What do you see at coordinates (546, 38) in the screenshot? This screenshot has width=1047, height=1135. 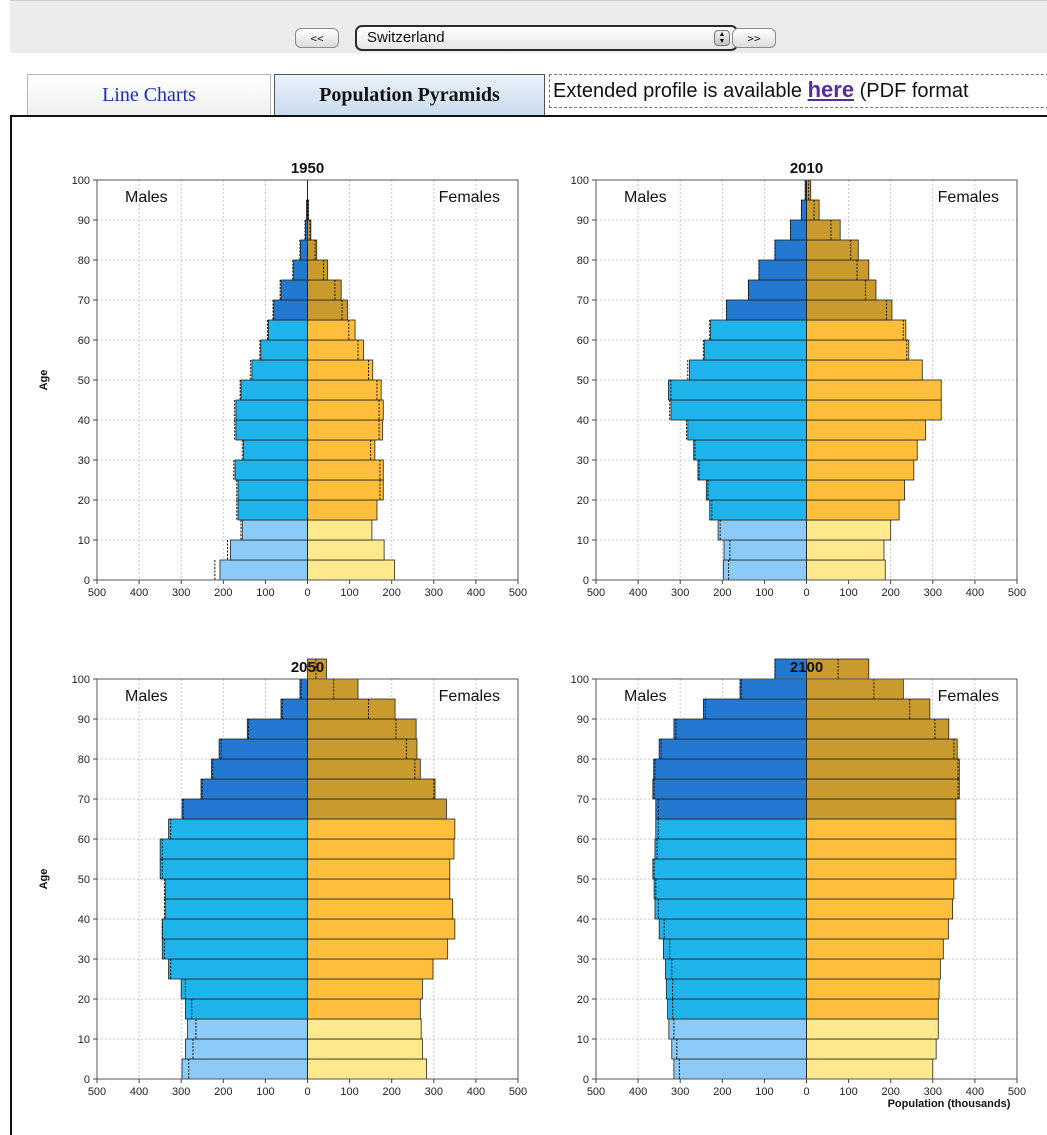 I see `country-select: Switzerland ▲ ▼` at bounding box center [546, 38].